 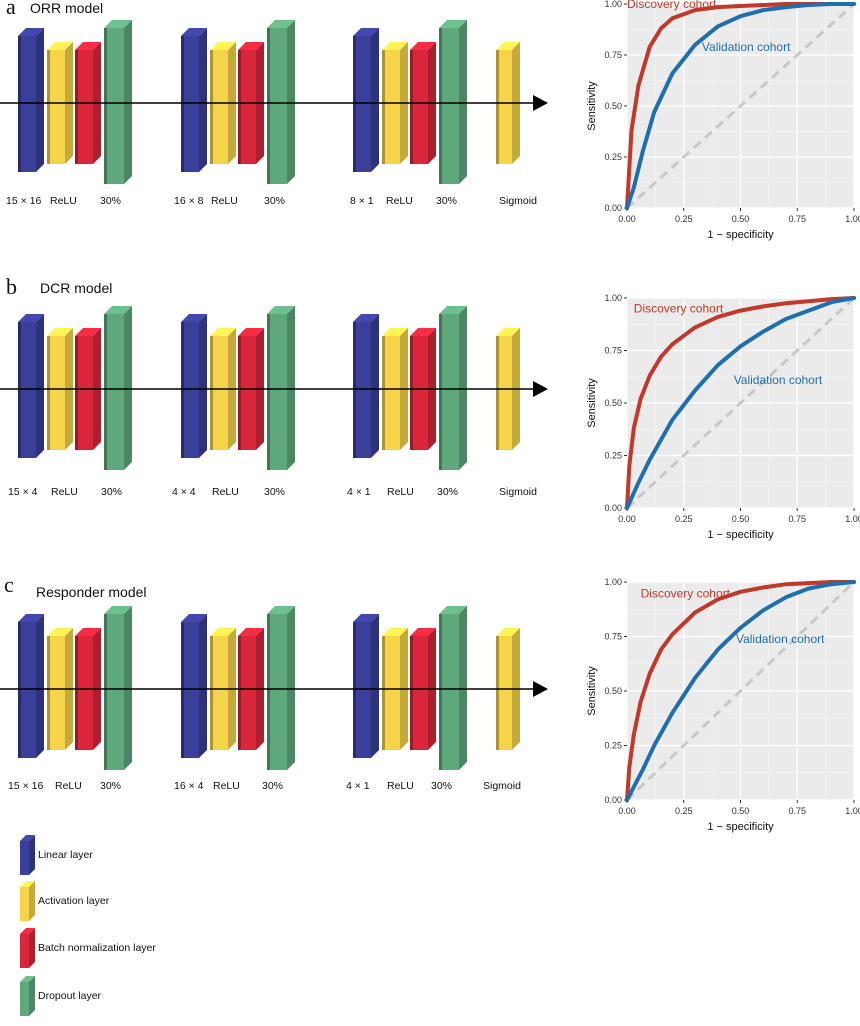 What do you see at coordinates (189, 786) in the screenshot?
I see `layer-label: 16 × 4` at bounding box center [189, 786].